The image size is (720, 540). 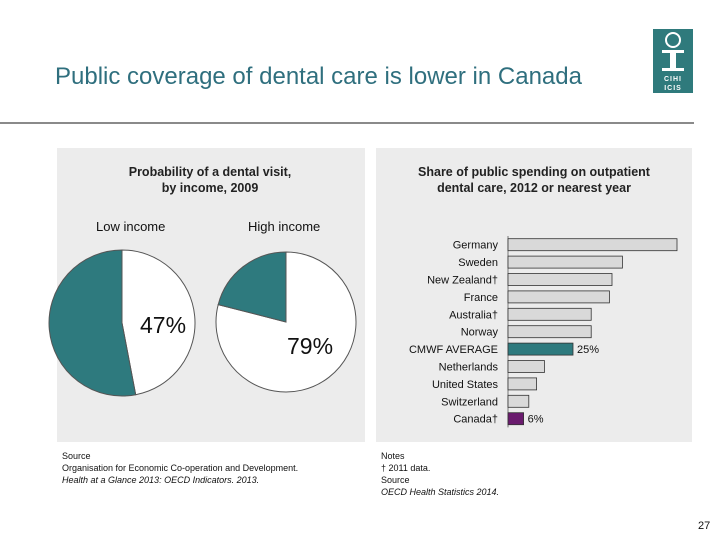 What do you see at coordinates (480, 333) in the screenshot?
I see `bar-label-norway: Norway` at bounding box center [480, 333].